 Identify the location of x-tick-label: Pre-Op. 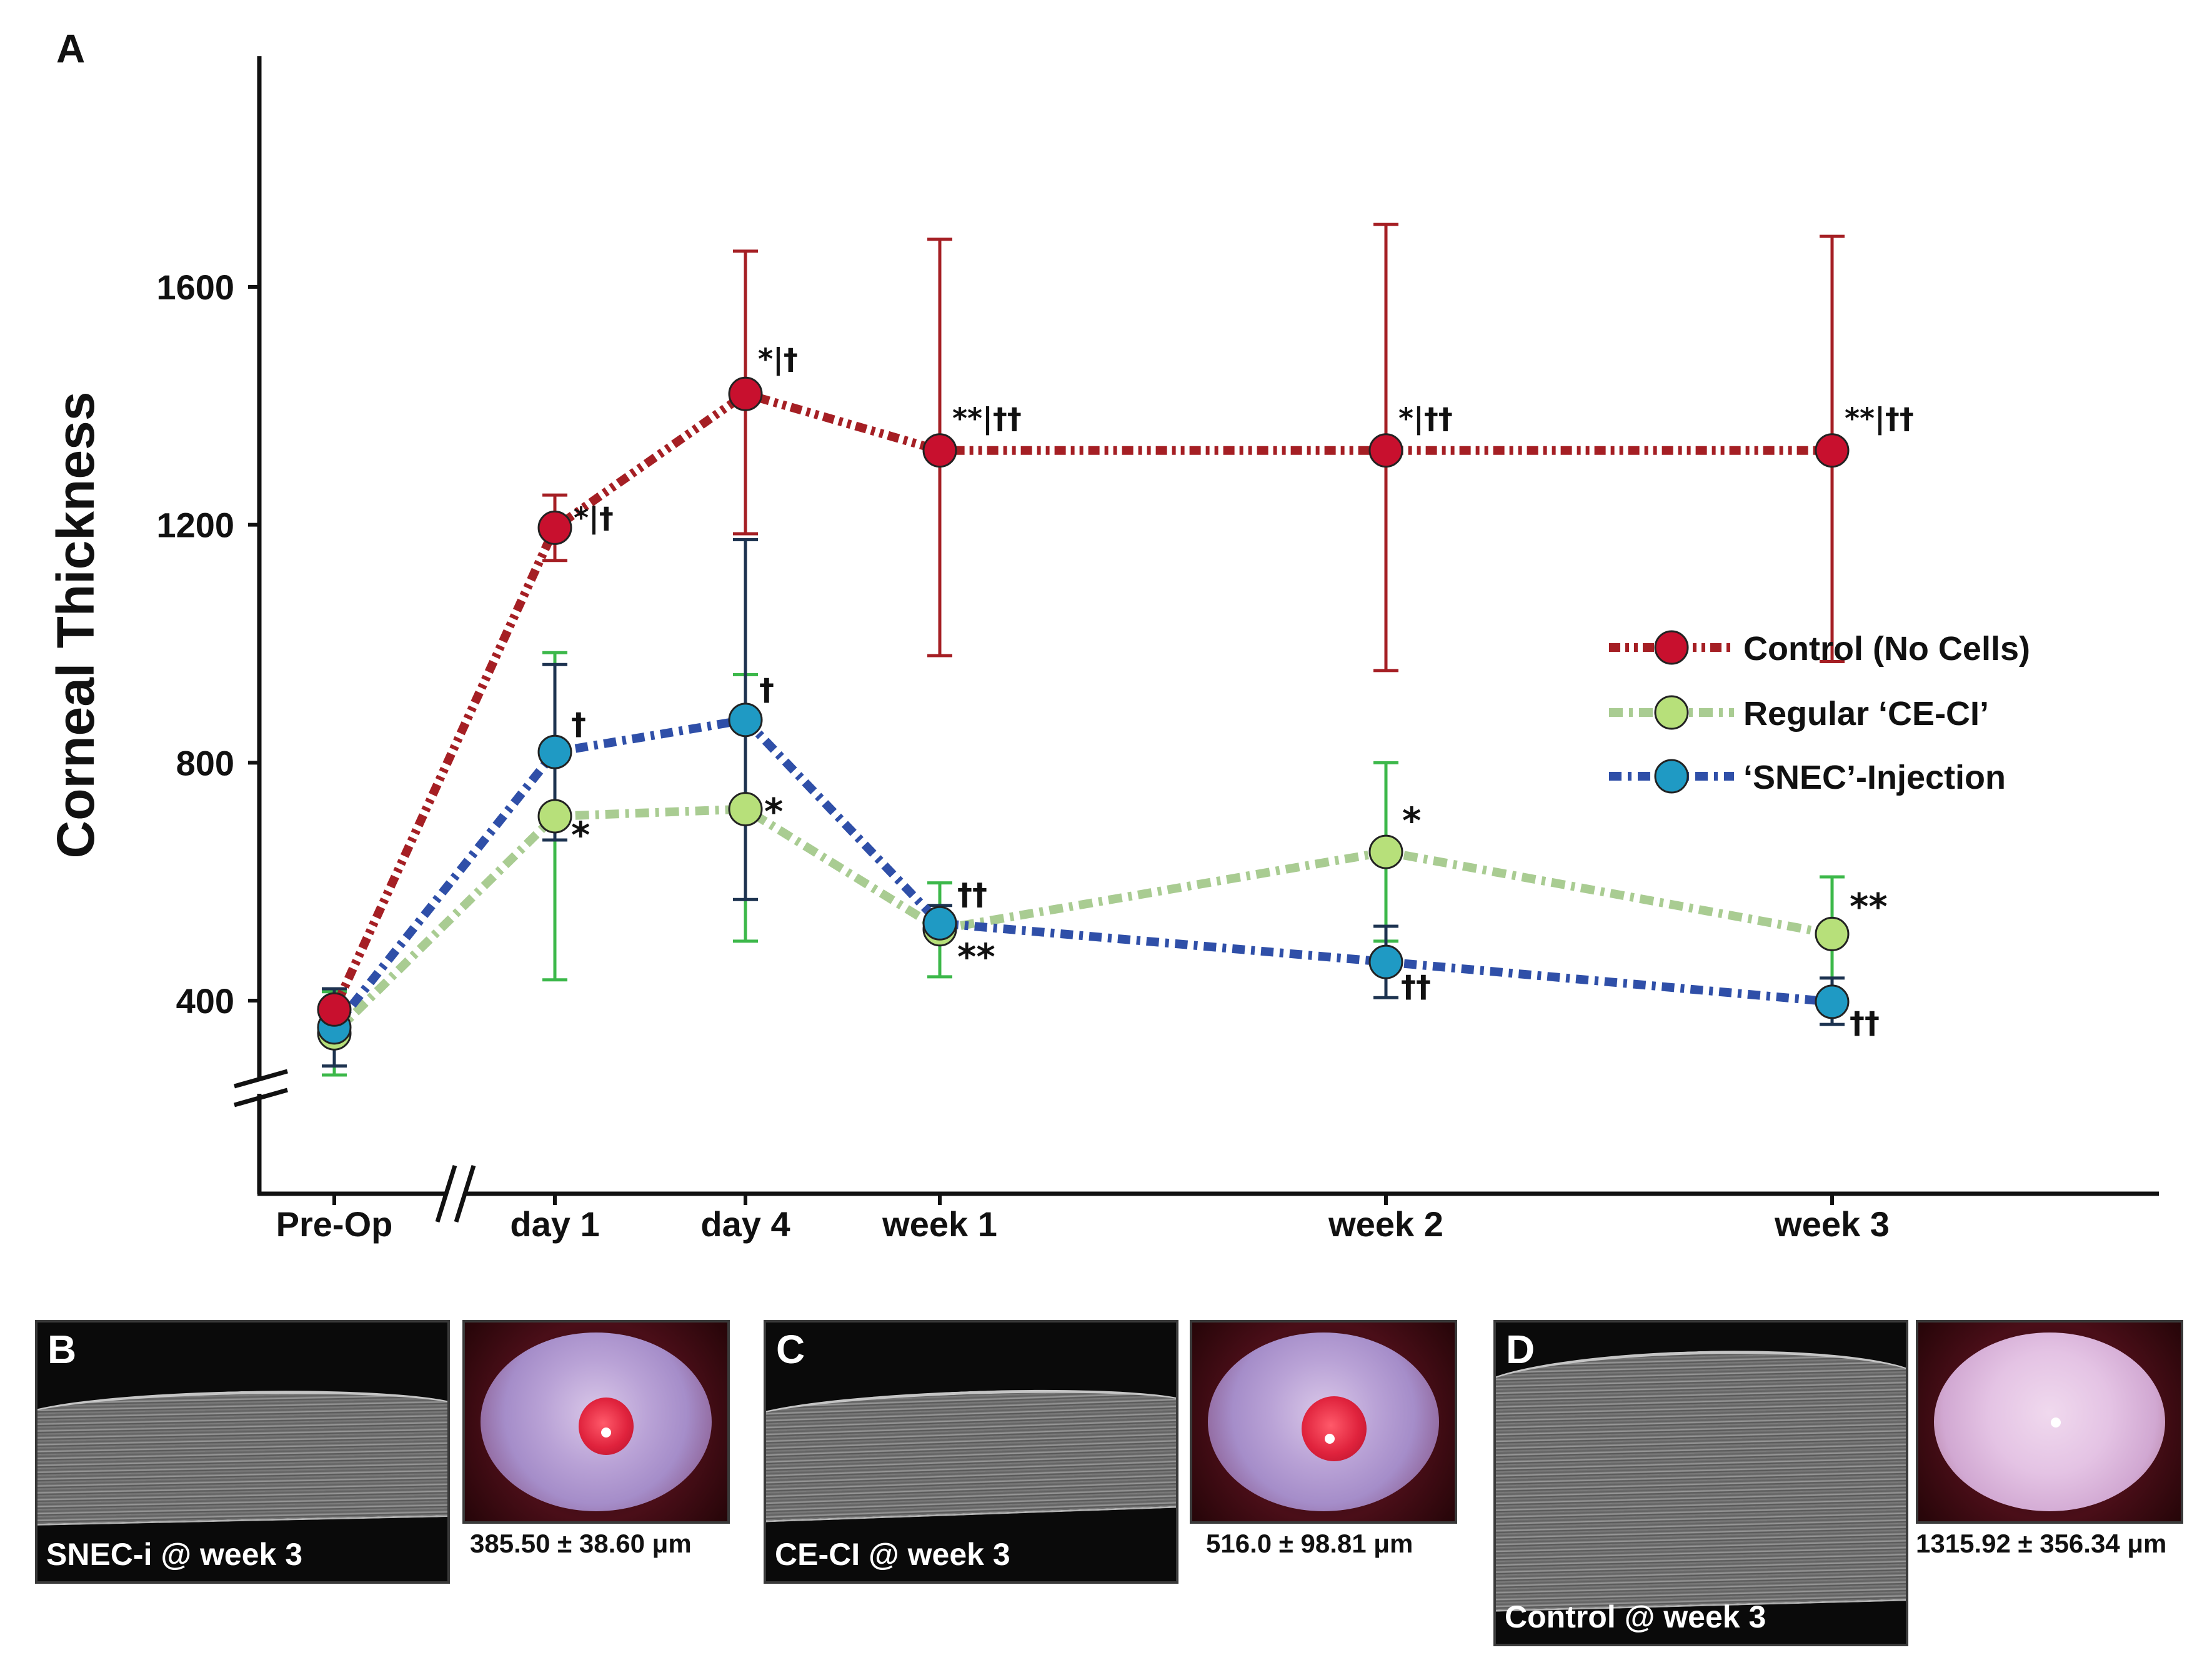
(334, 1224).